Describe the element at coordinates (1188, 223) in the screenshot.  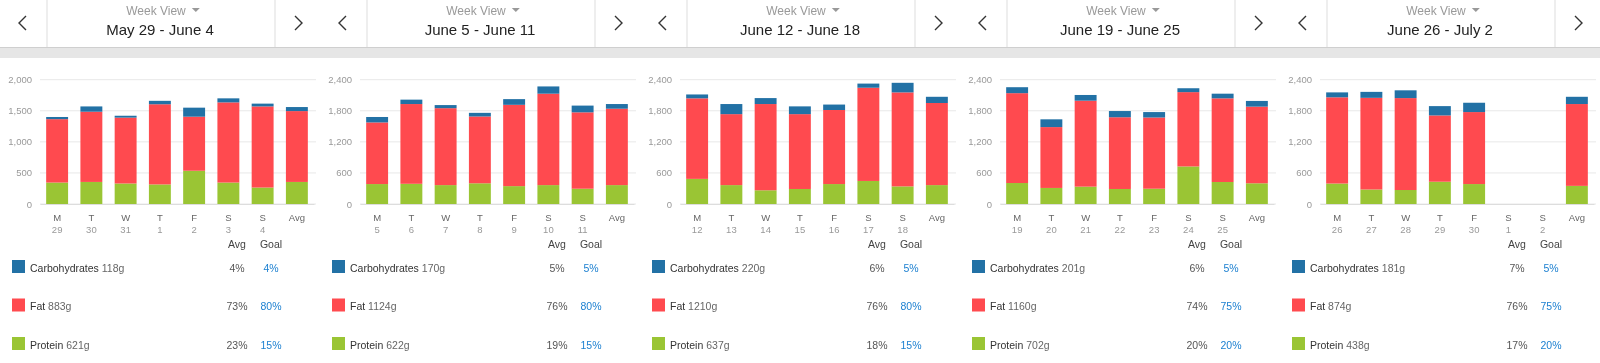
I see `x-tick-label: S 24` at that location.